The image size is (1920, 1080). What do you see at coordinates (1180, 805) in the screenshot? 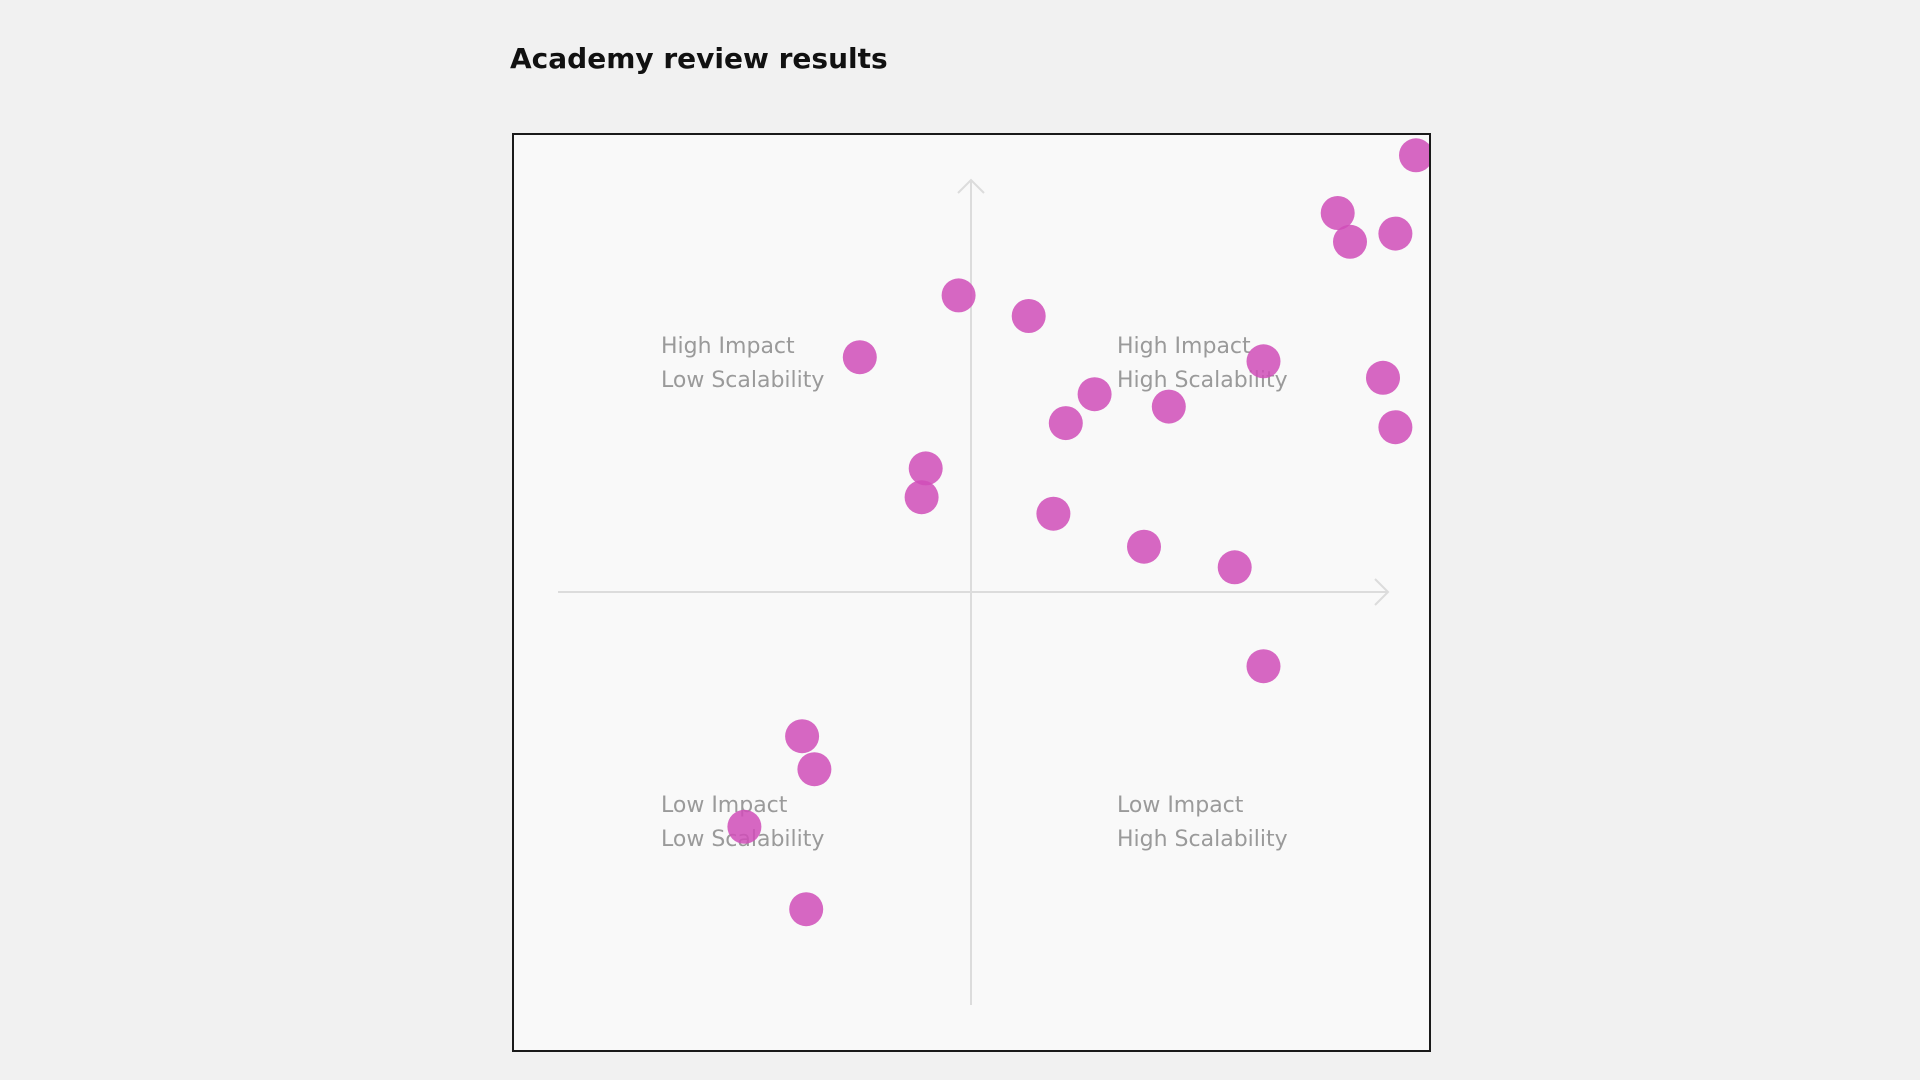
I see `quadrant-label-bottom-right-line1: Low Impact` at bounding box center [1180, 805].